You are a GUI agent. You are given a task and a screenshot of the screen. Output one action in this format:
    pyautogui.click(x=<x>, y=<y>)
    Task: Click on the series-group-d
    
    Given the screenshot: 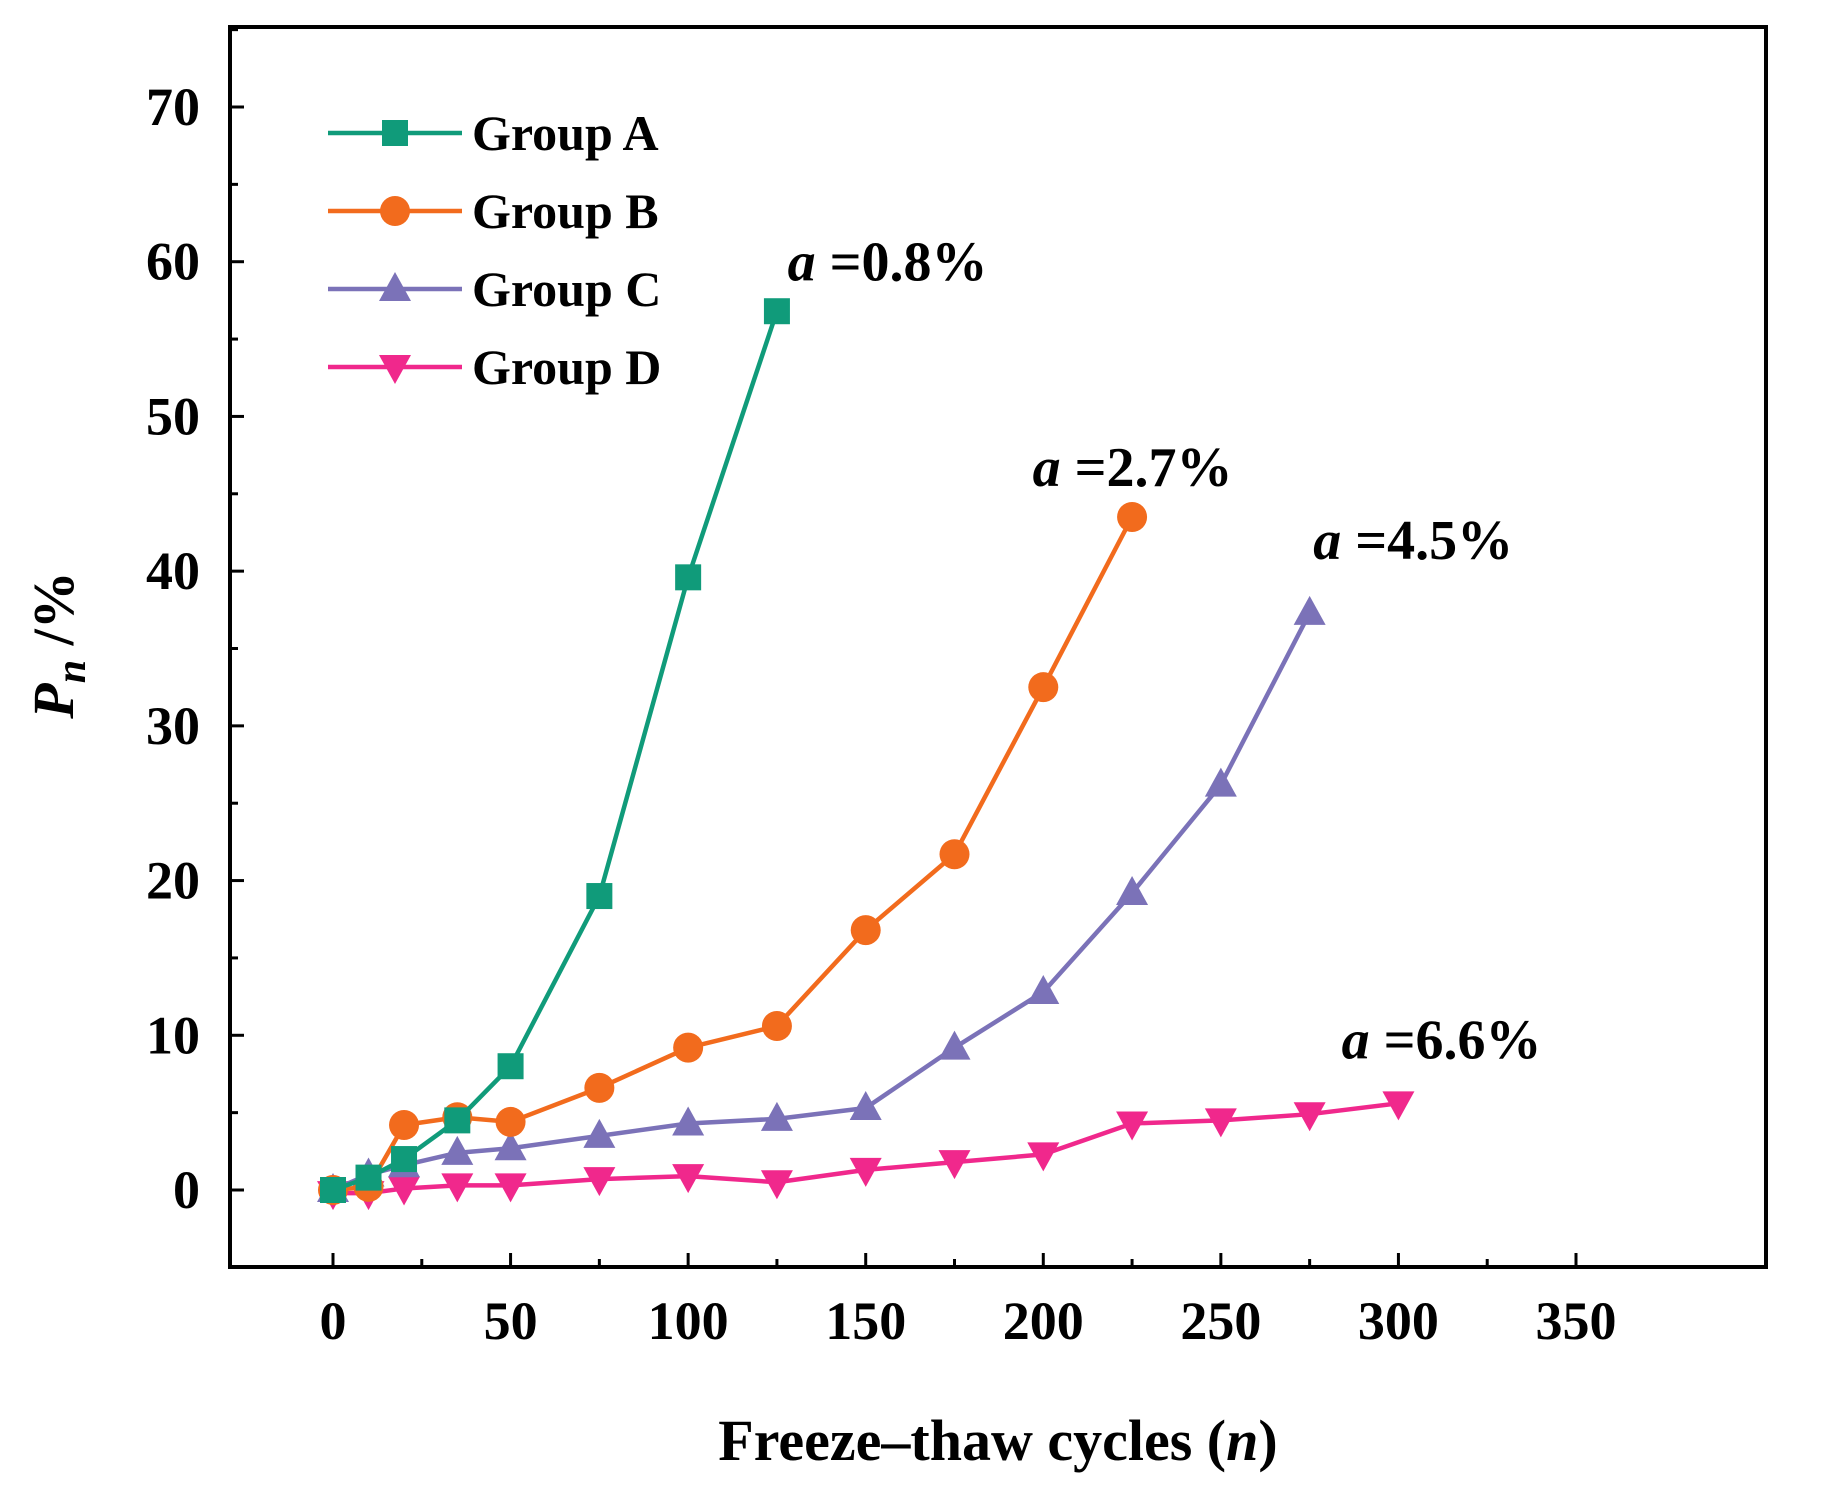 What is the action you would take?
    pyautogui.click(x=866, y=1151)
    